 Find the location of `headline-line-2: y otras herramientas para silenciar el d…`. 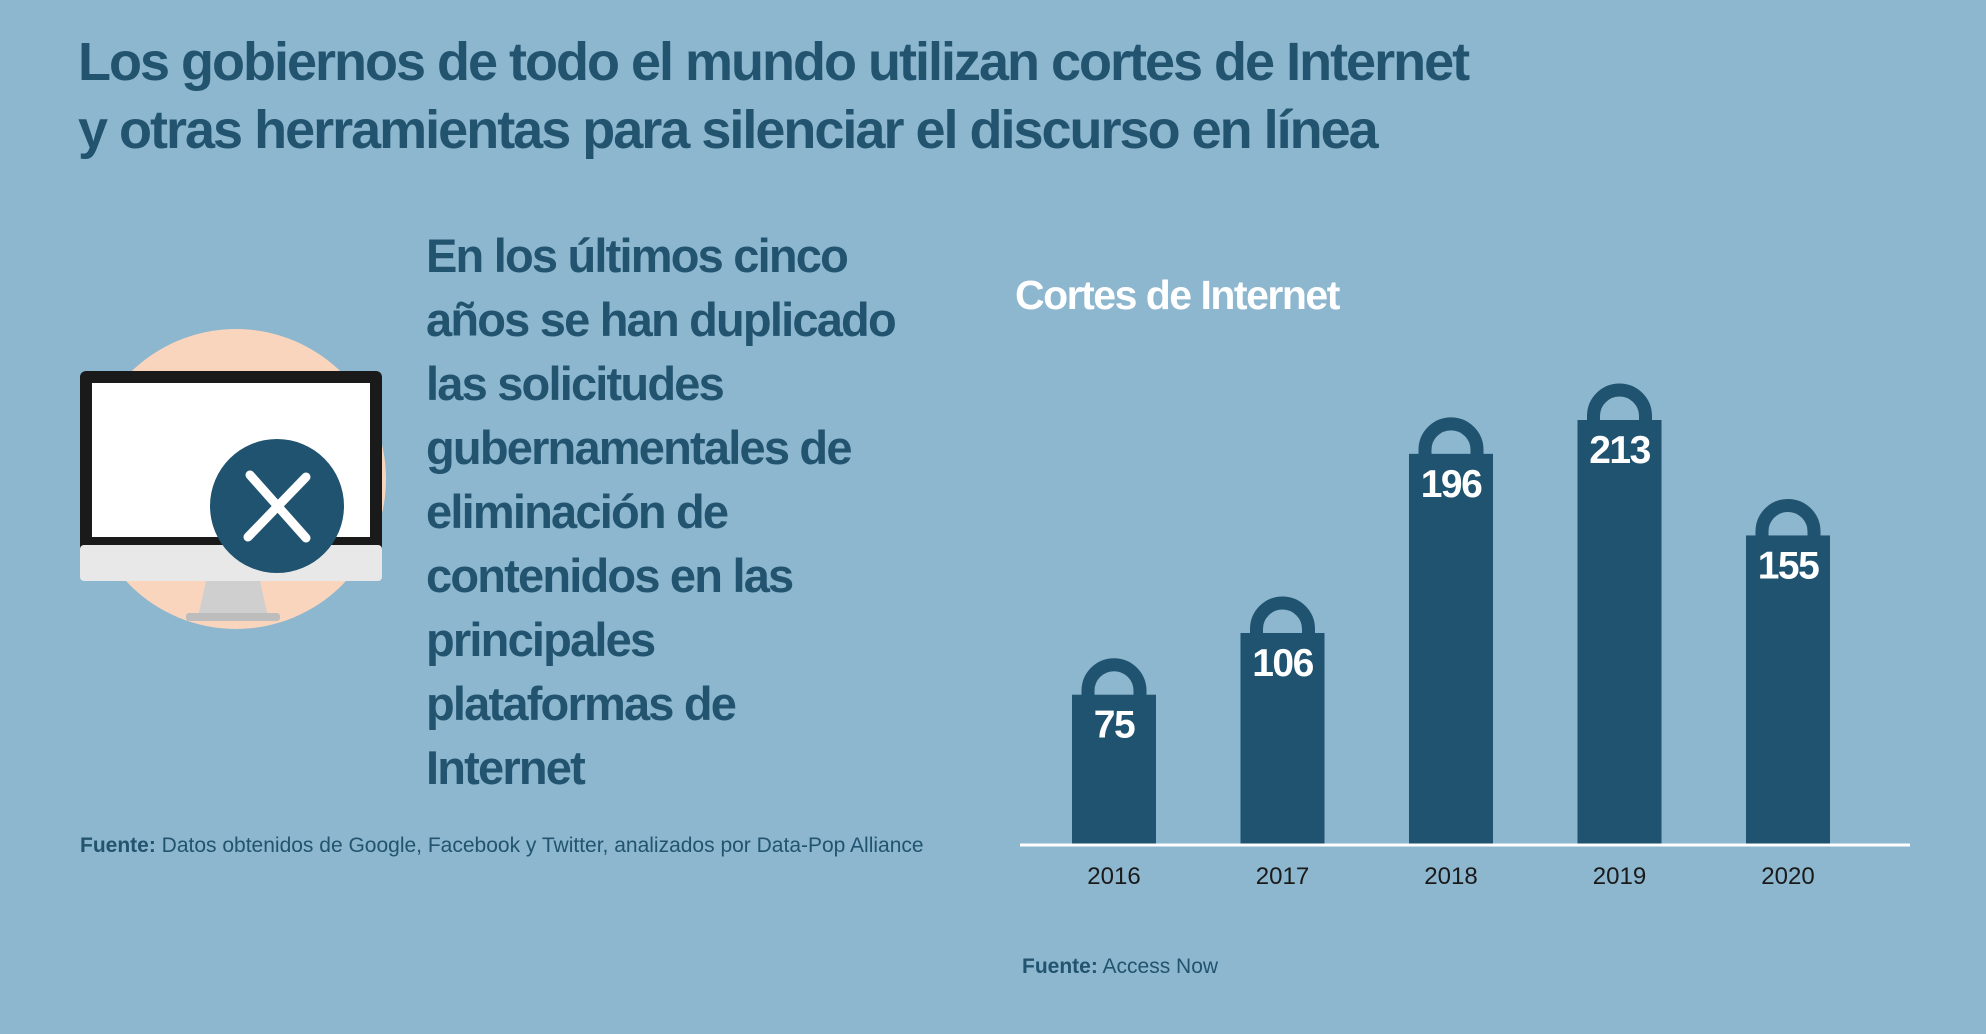

headline-line-2: y otras herramientas para silenciar el d… is located at coordinates (728, 130).